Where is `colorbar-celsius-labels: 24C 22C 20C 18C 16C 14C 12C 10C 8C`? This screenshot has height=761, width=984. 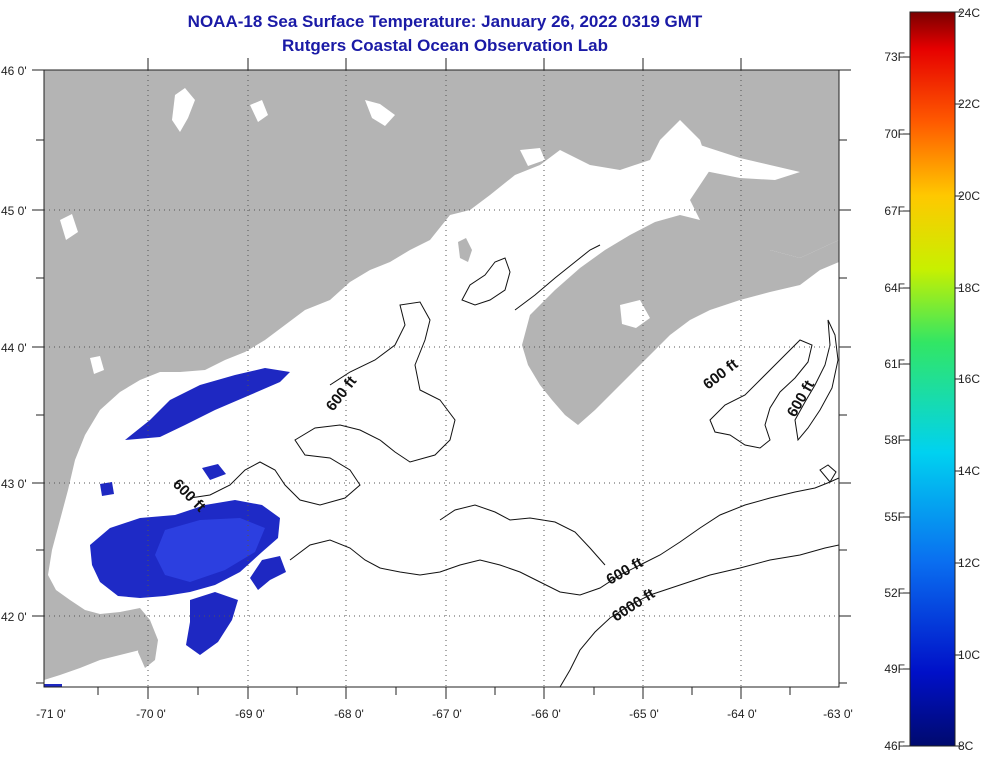
colorbar-celsius-labels: 24C 22C 20C 18C 16C 14C 12C 10C 8C is located at coordinates (969, 379).